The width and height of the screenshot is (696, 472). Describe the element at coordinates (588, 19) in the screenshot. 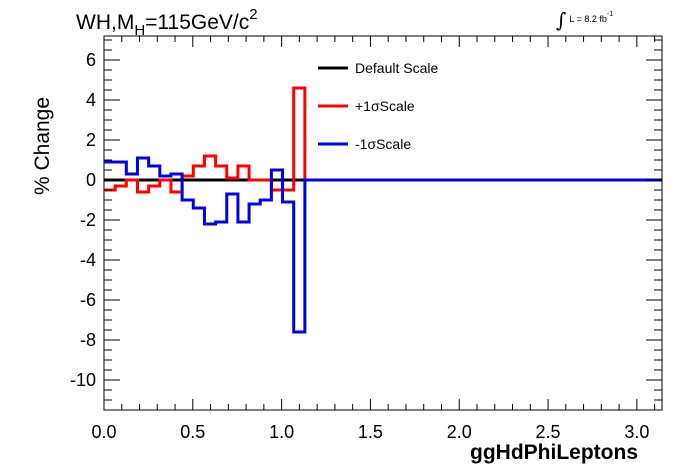

I see `luminosity-text: L = 8.2 fb` at that location.